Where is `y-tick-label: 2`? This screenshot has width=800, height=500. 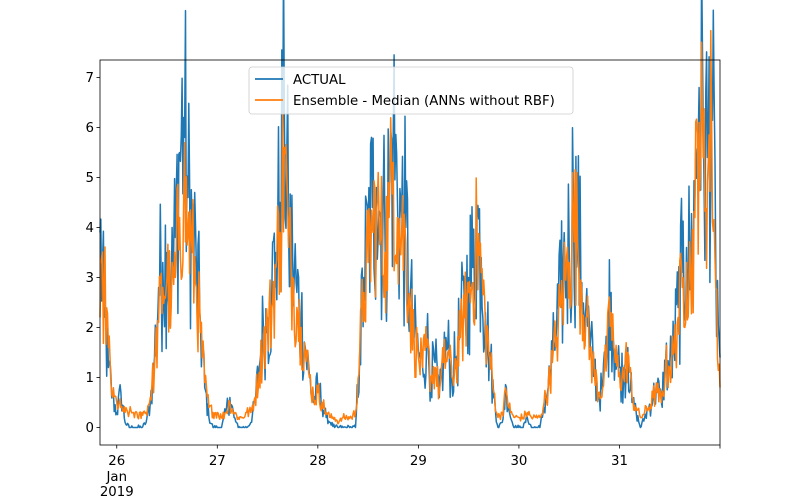 y-tick-label: 2 is located at coordinates (90, 328).